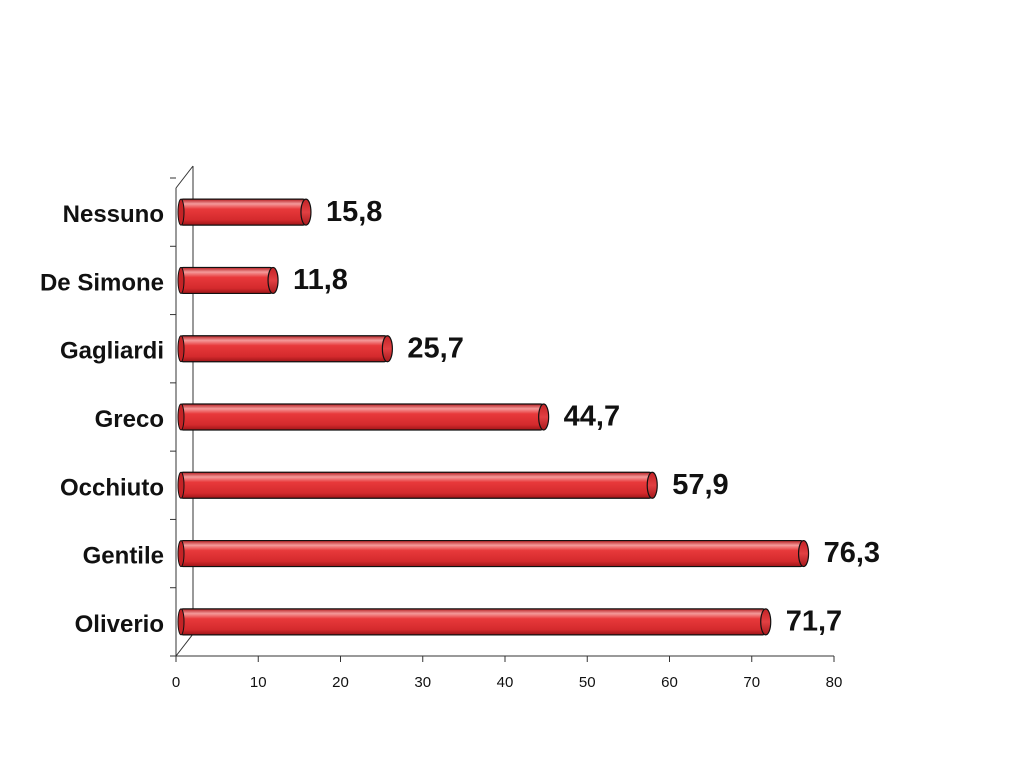 This screenshot has height=768, width=1024. Describe the element at coordinates (416, 485) in the screenshot. I see `bar-occhiuto` at that location.